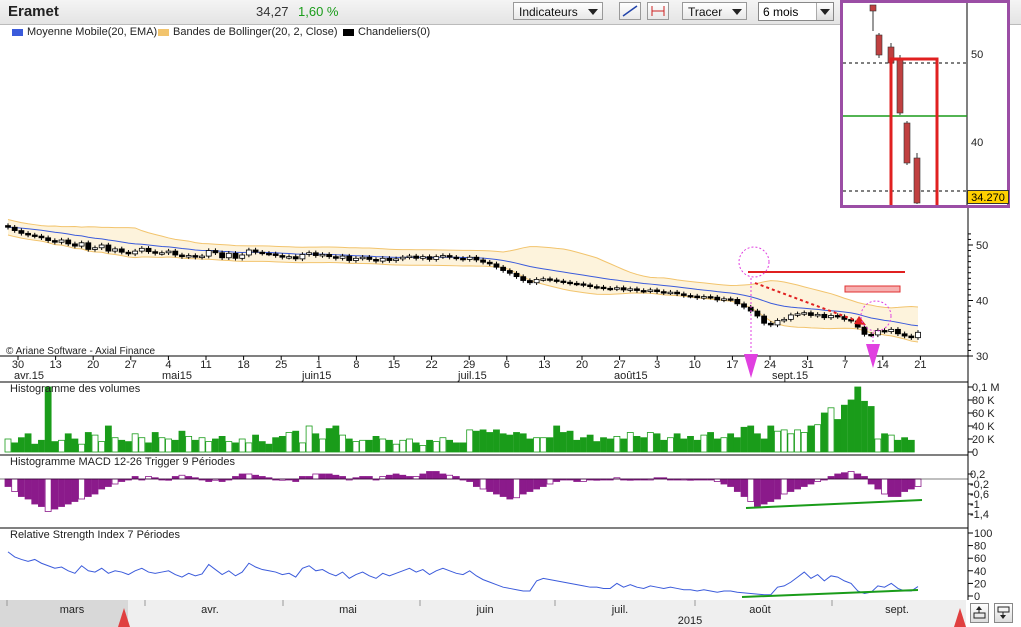  I want to click on zoom-in-button, so click(979, 613).